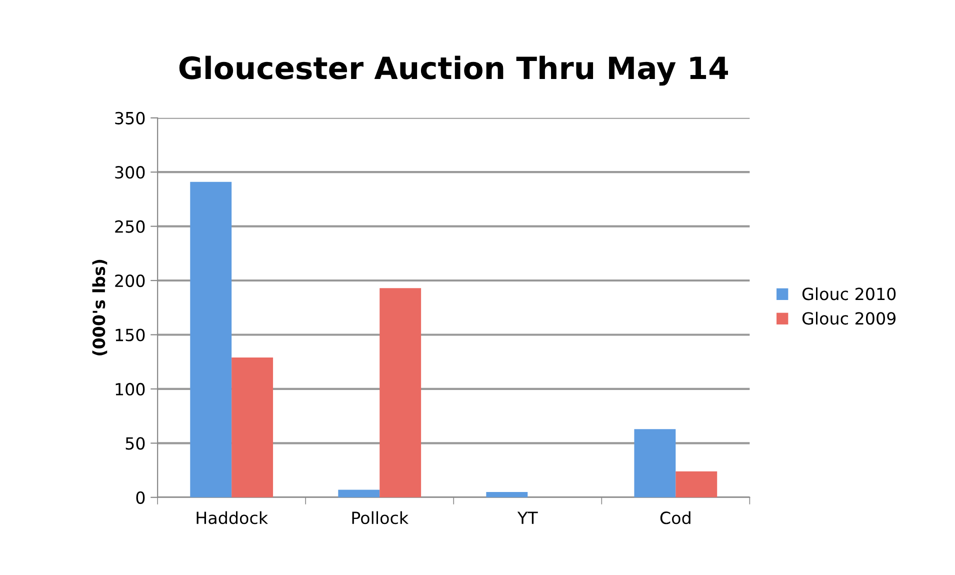  Describe the element at coordinates (130, 226) in the screenshot. I see `y-tick-label: 250` at that location.